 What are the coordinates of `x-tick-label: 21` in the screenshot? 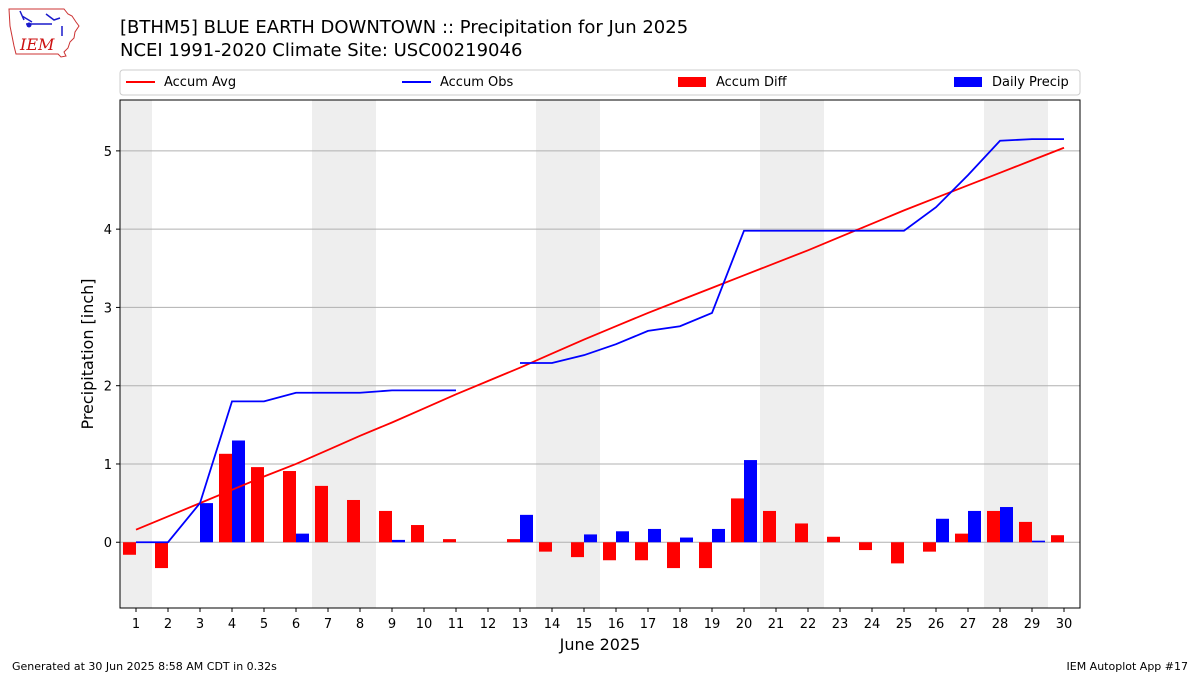 It's located at (776, 624).